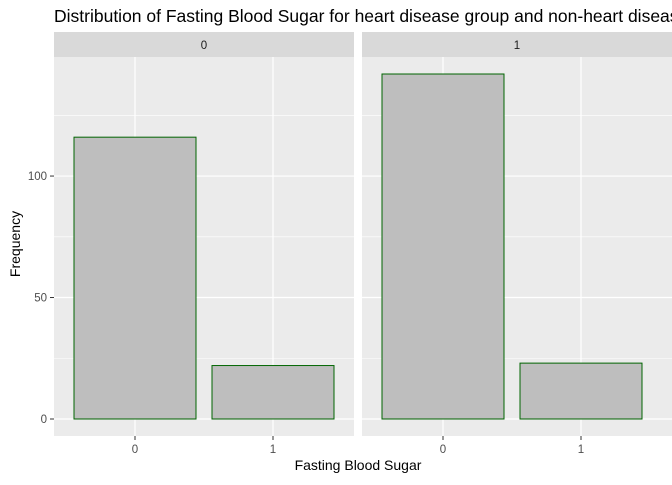 The width and height of the screenshot is (672, 485). I want to click on facet-strip-label: 1, so click(517, 46).